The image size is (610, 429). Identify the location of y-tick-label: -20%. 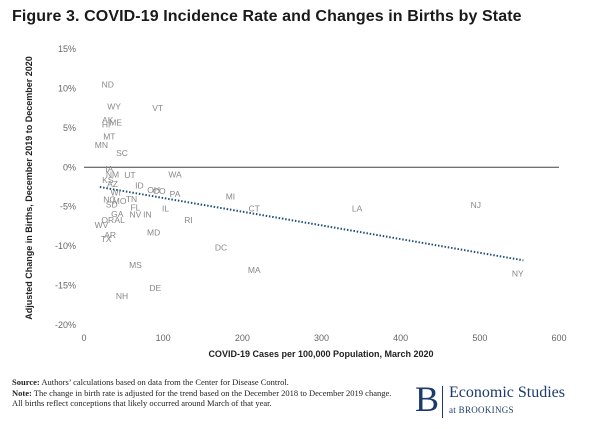
(65, 325).